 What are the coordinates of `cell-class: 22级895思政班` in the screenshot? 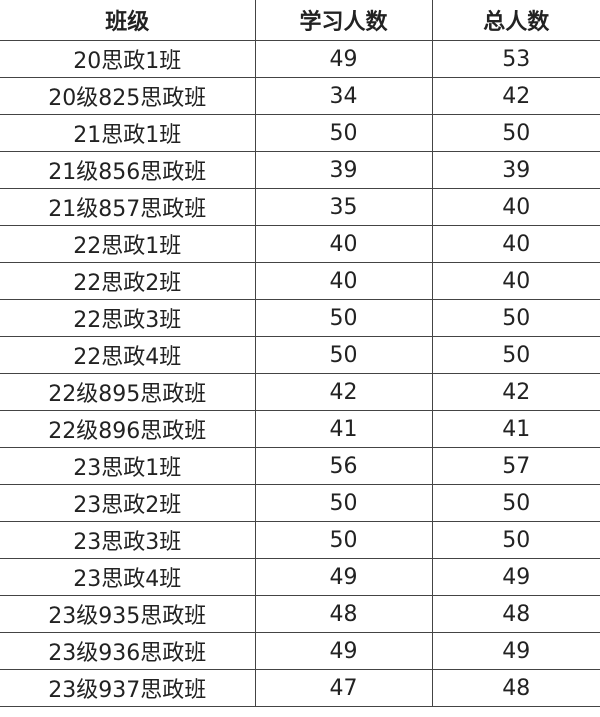 It's located at (128, 392).